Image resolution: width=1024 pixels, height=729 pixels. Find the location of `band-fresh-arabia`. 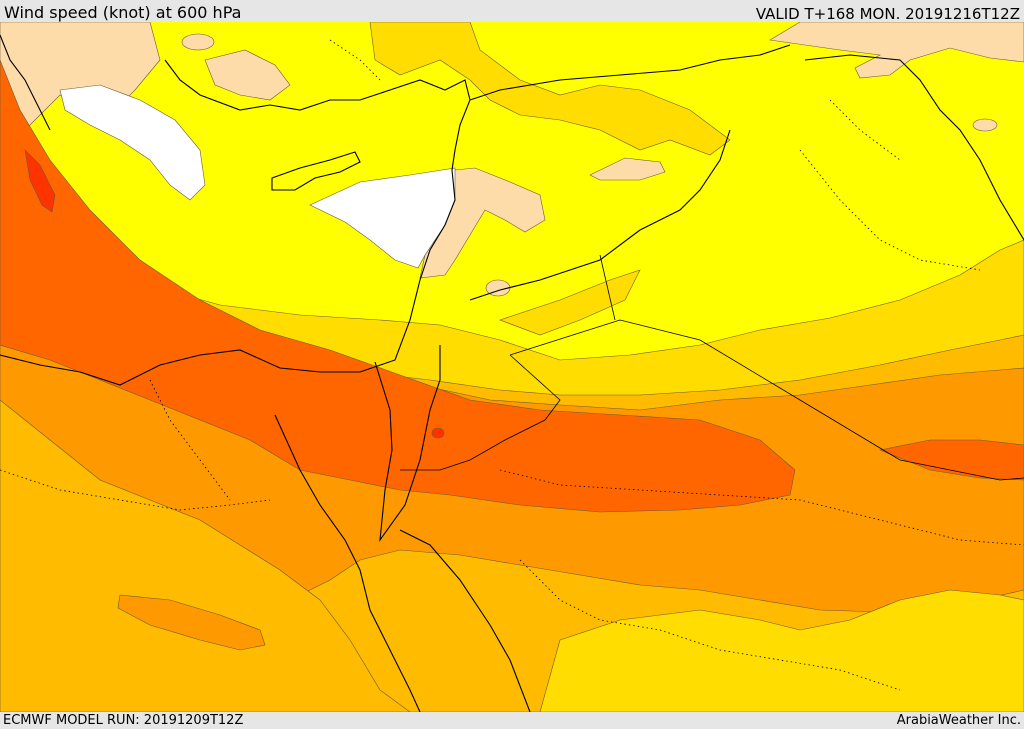

band-fresh-arabia is located at coordinates (570, 302).